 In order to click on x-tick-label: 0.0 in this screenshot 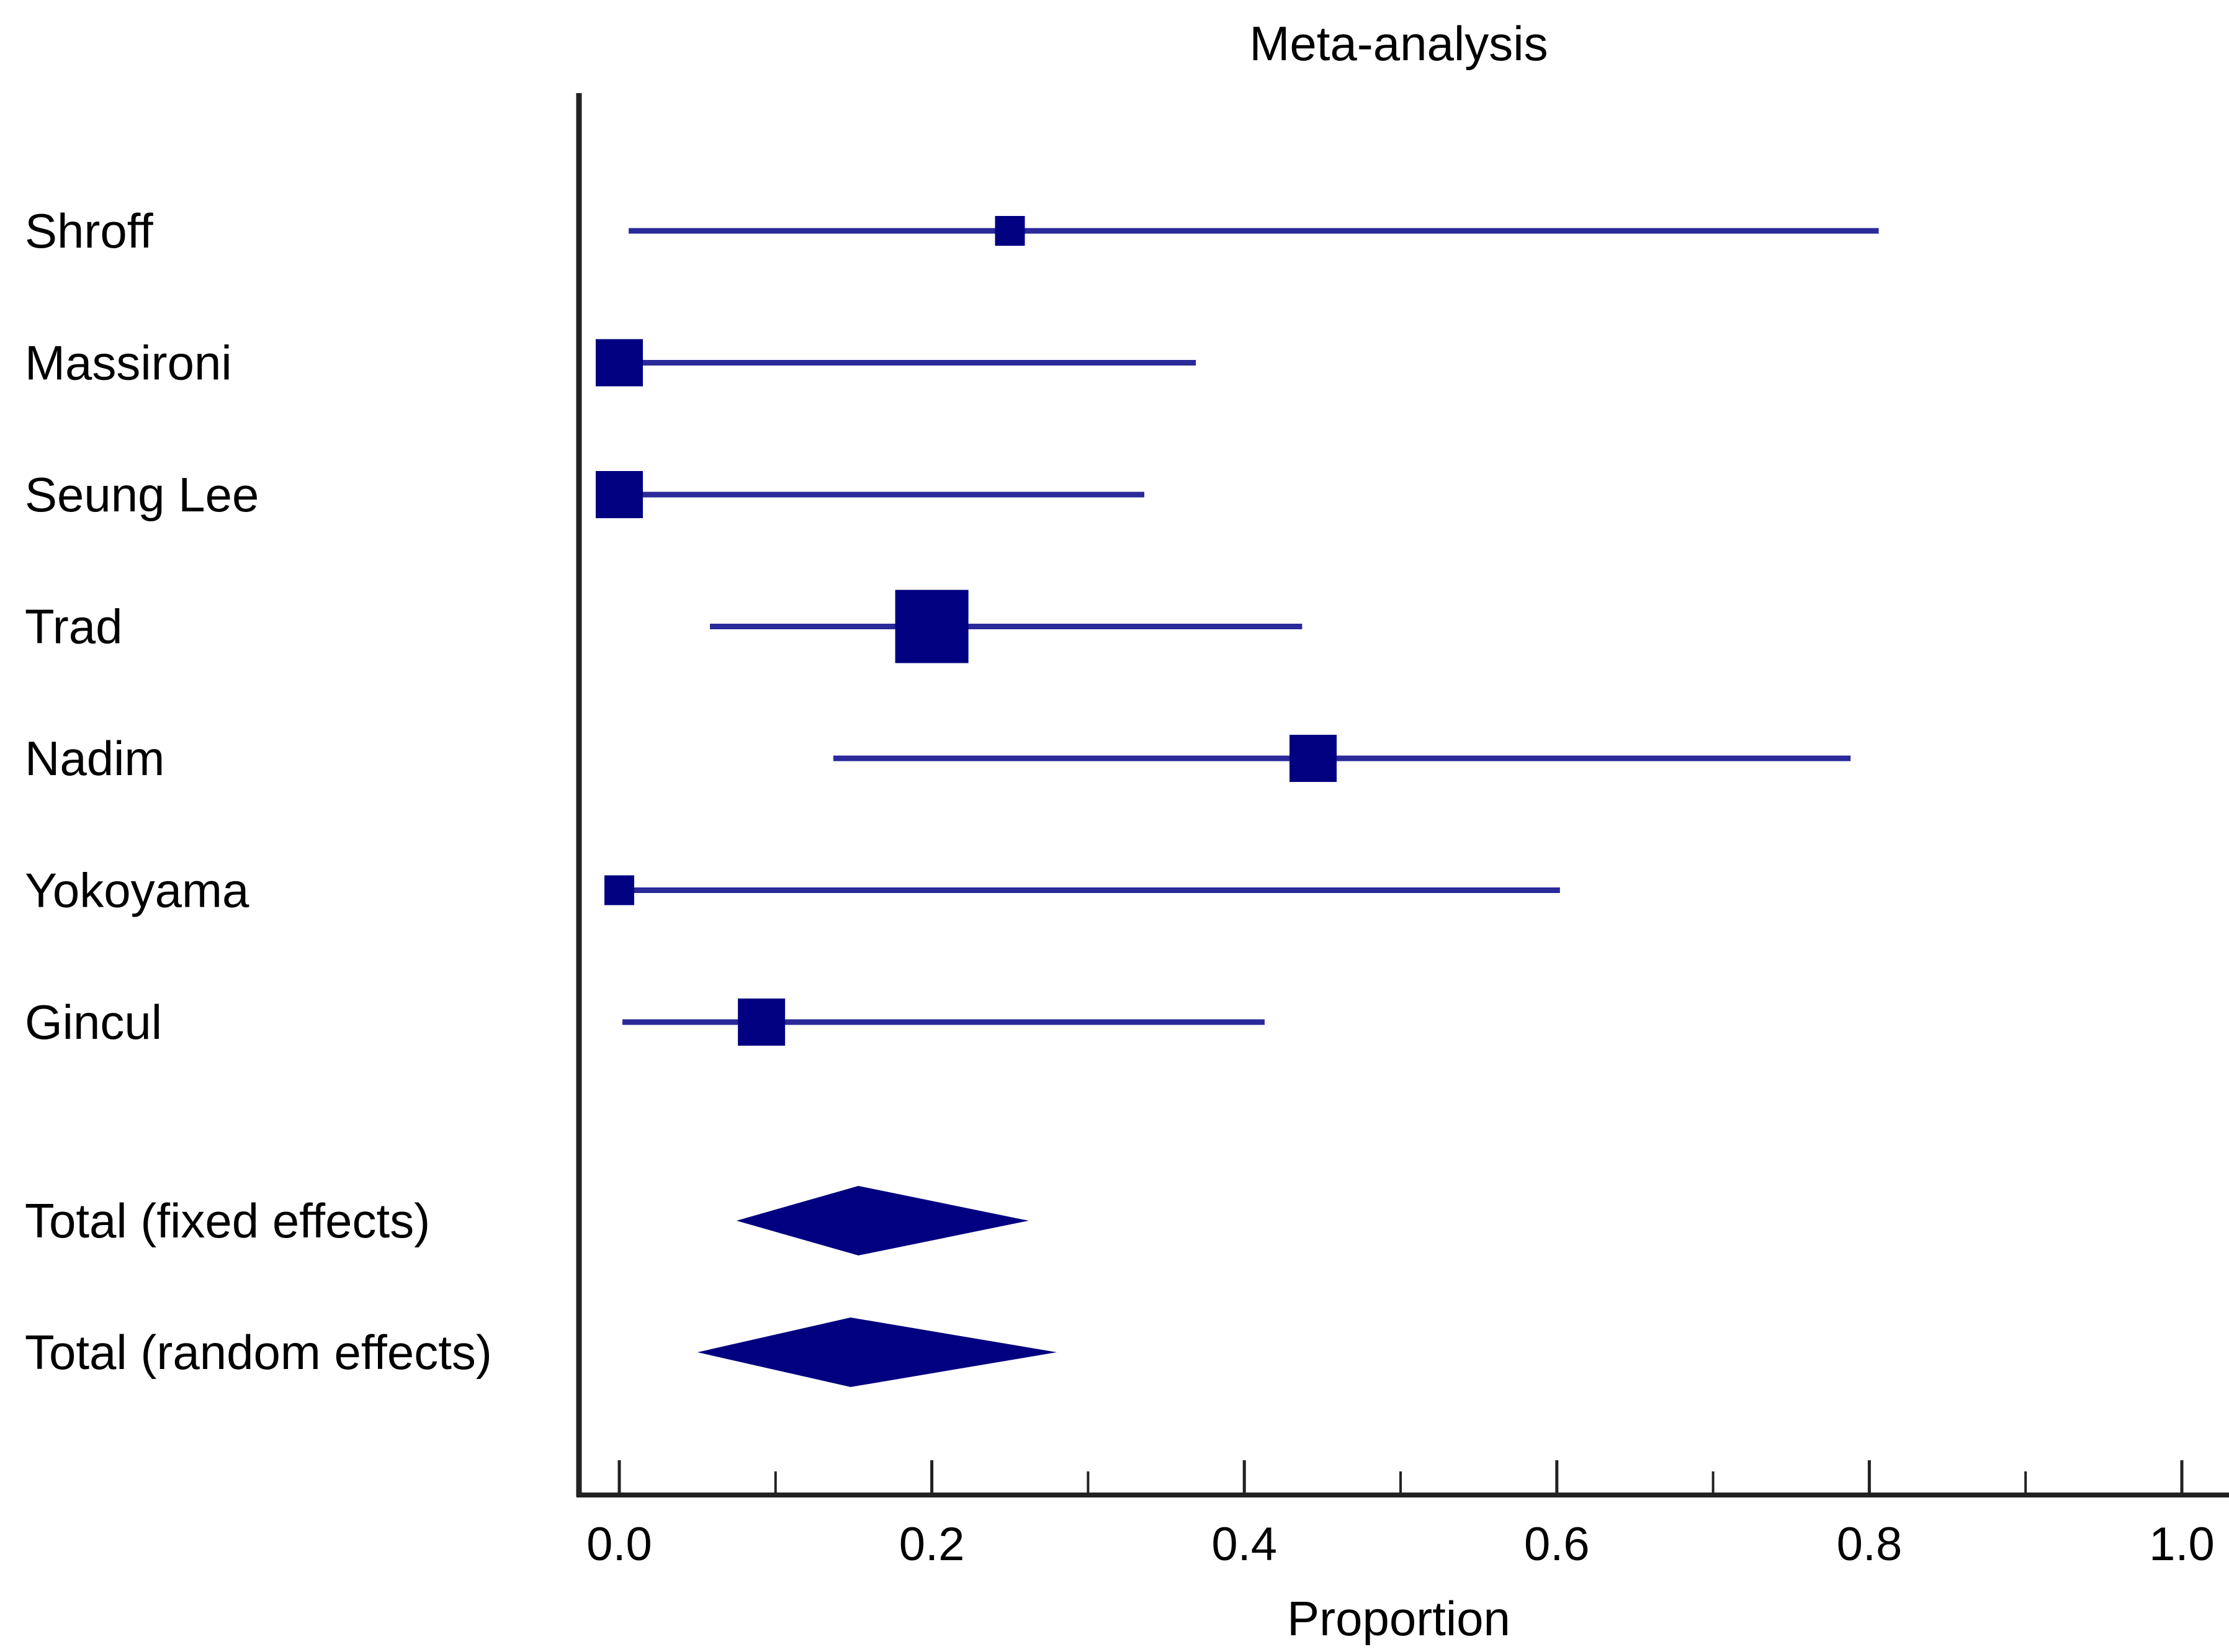, I will do `click(619, 1544)`.